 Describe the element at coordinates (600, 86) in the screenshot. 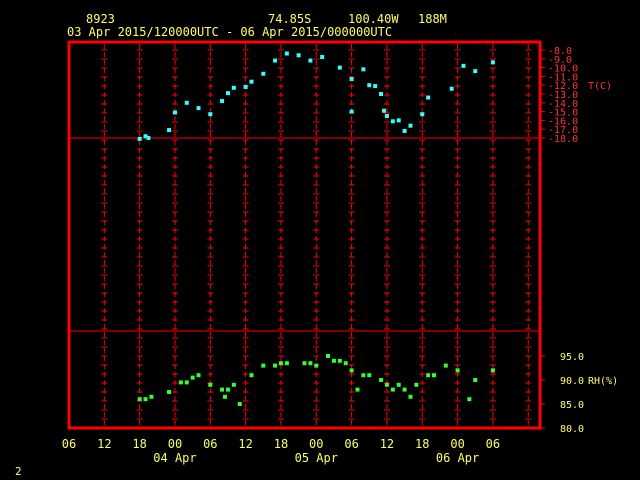

I see `temp-axis-label: T(C)` at that location.